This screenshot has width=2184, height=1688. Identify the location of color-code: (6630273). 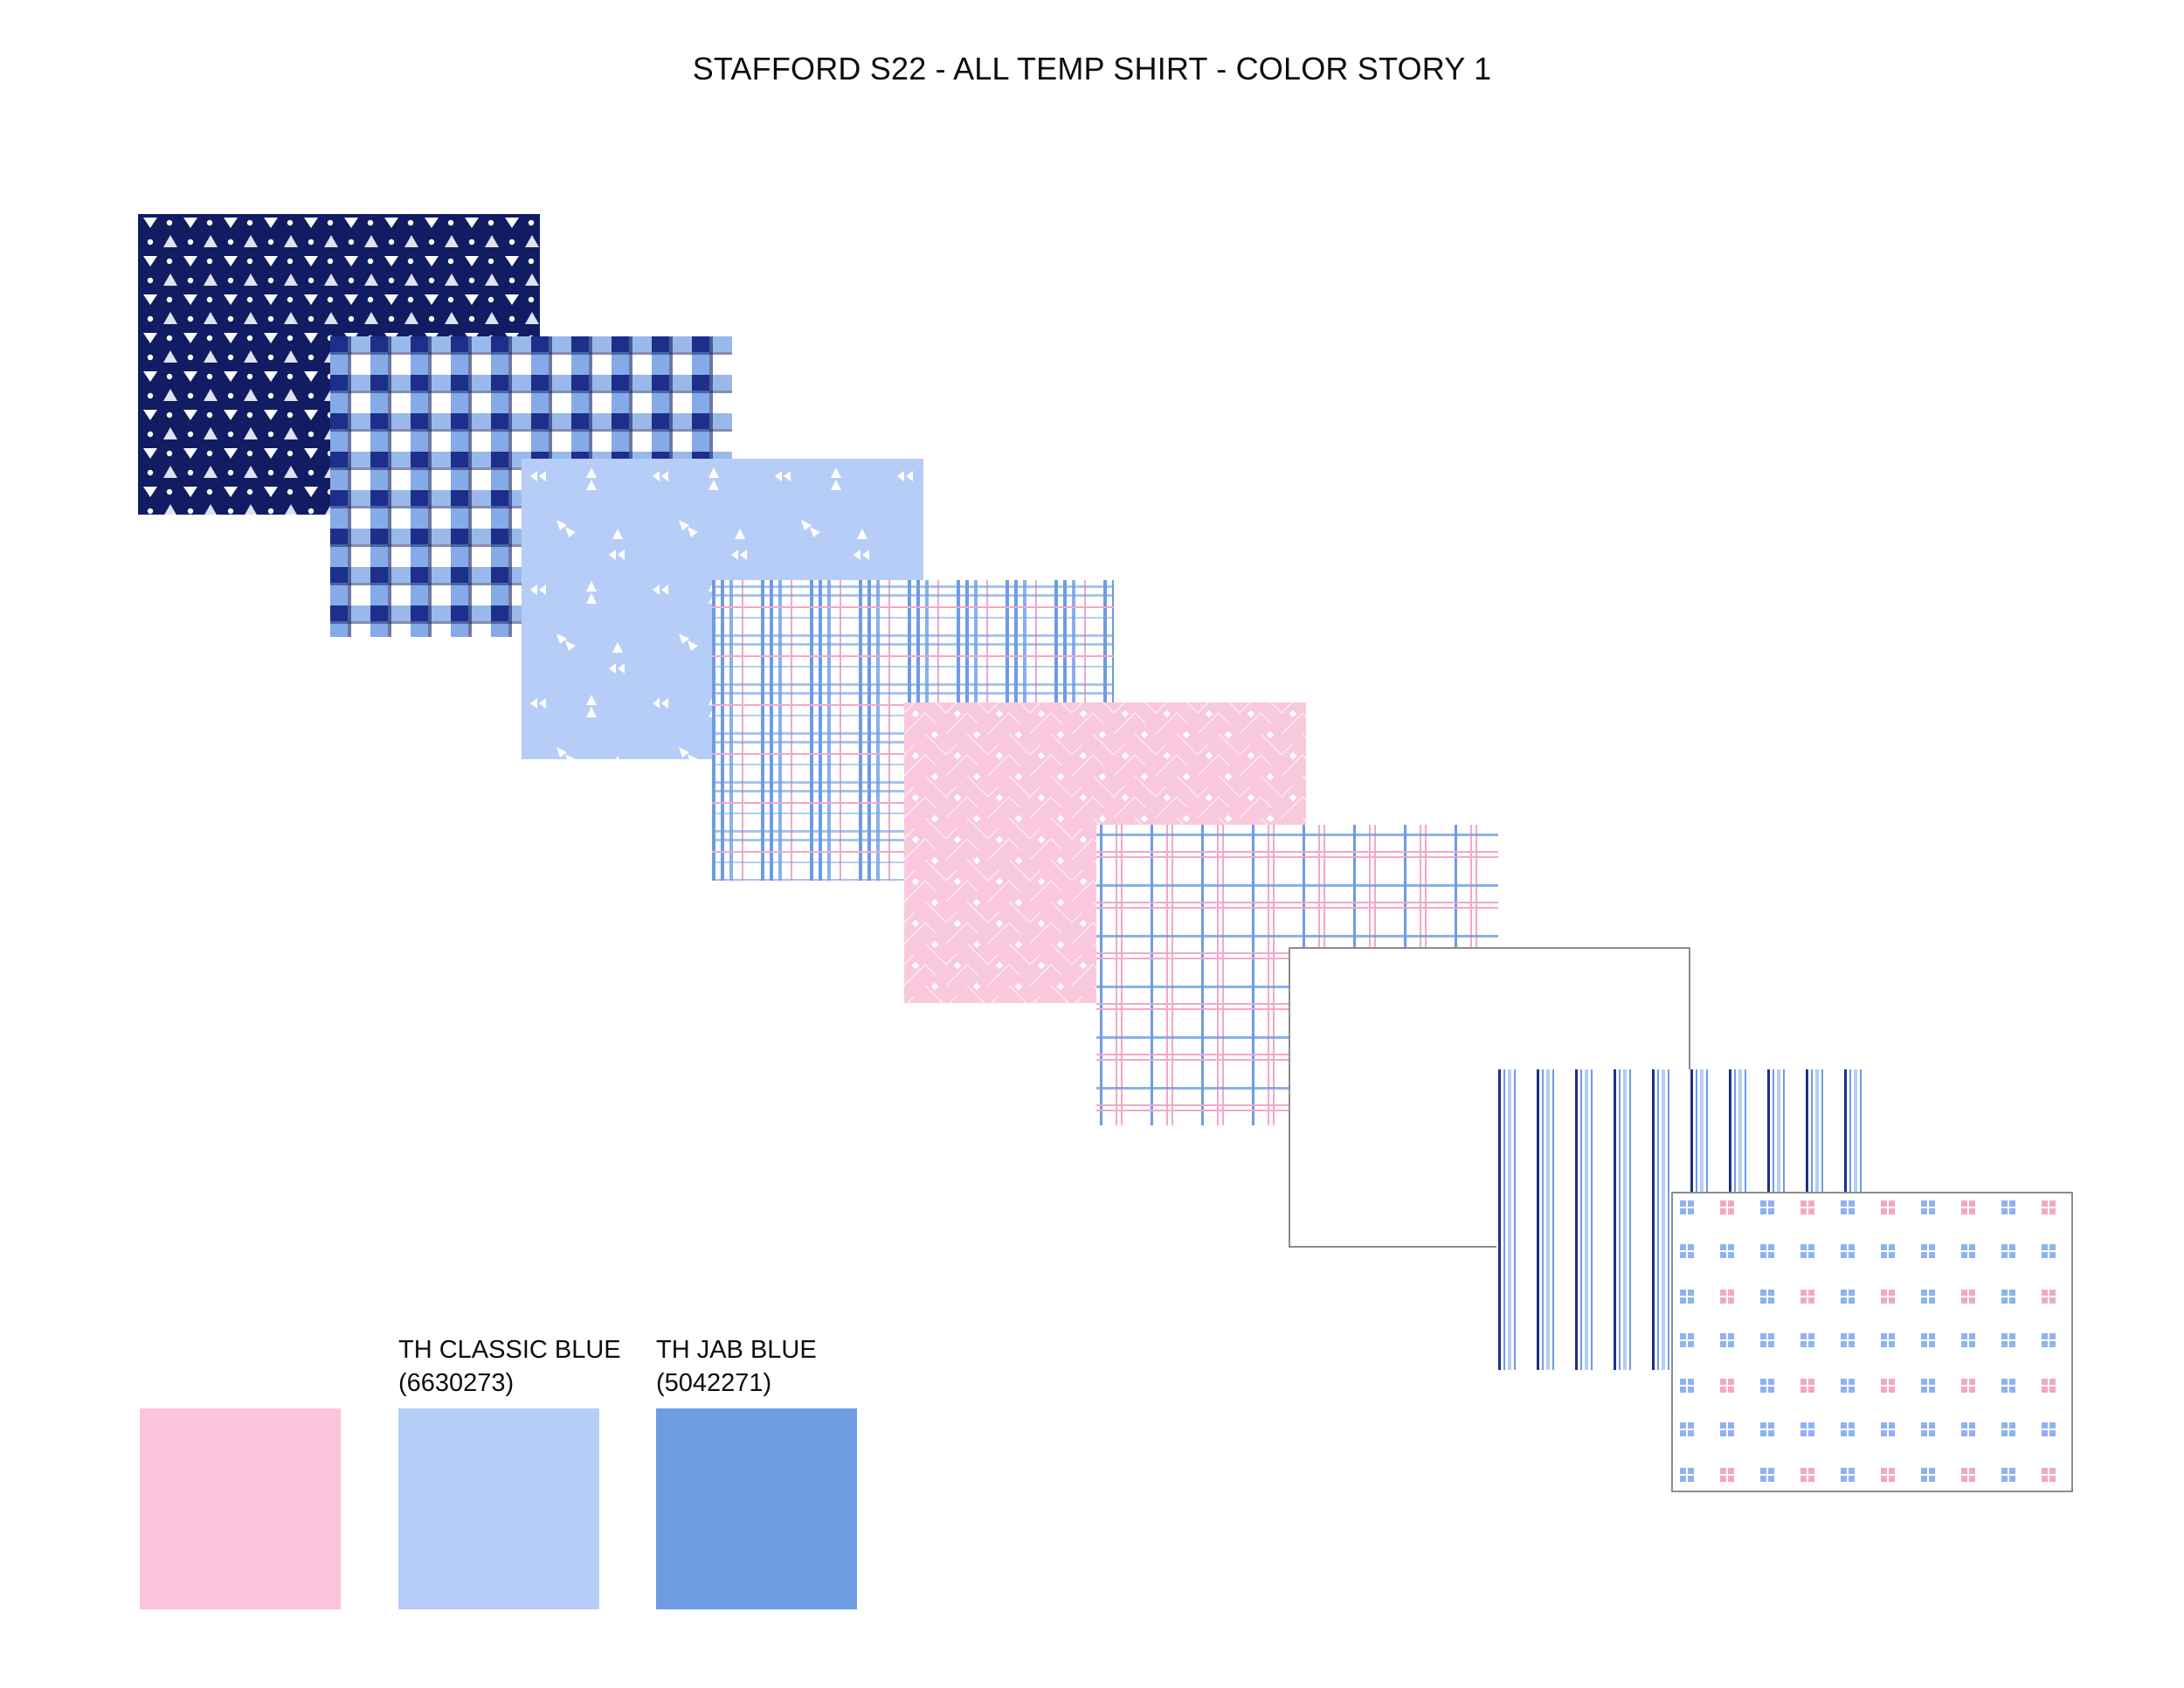
(456, 1383).